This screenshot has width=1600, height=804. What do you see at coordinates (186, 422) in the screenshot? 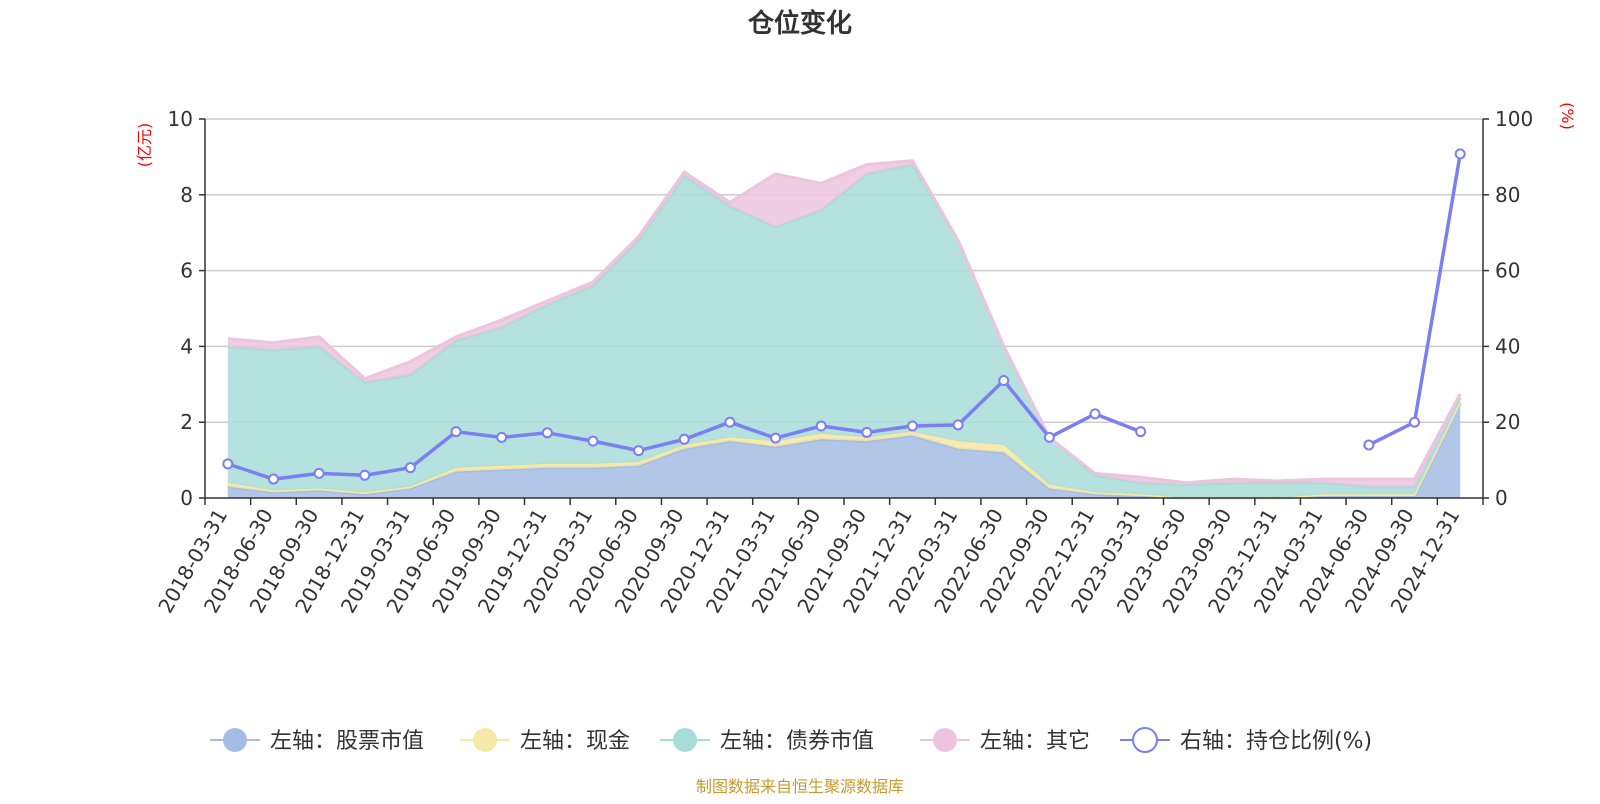
I see `left-axis-tick-label: 2` at bounding box center [186, 422].